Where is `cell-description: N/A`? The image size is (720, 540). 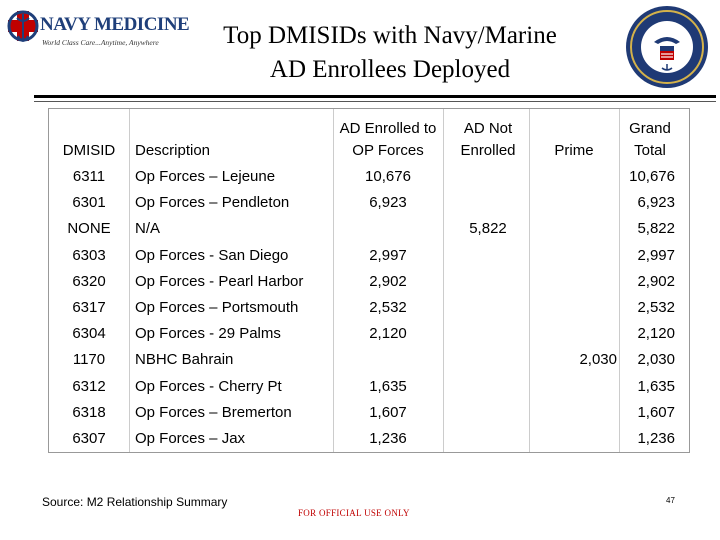
cell-description: N/A is located at coordinates (148, 229).